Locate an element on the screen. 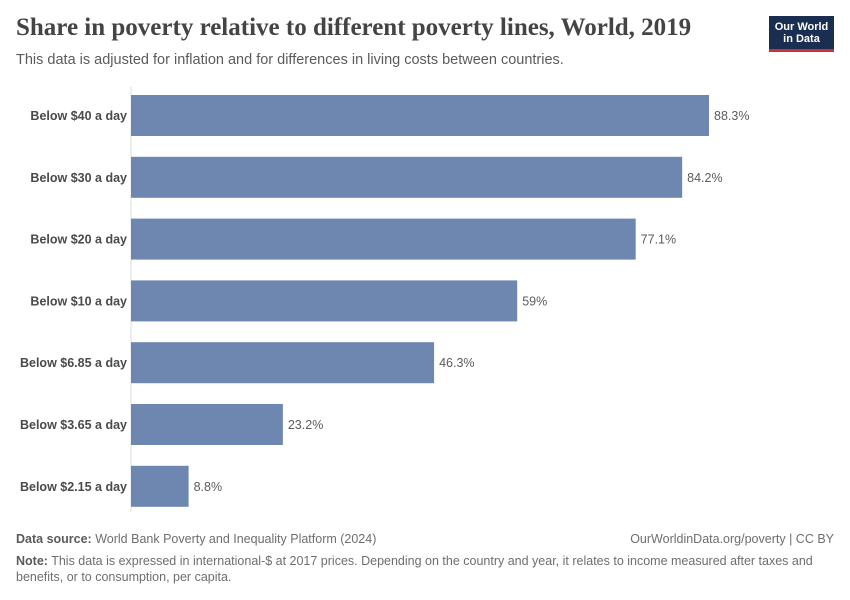 This screenshot has width=850, height=600. value-label: 23.2% is located at coordinates (305, 425).